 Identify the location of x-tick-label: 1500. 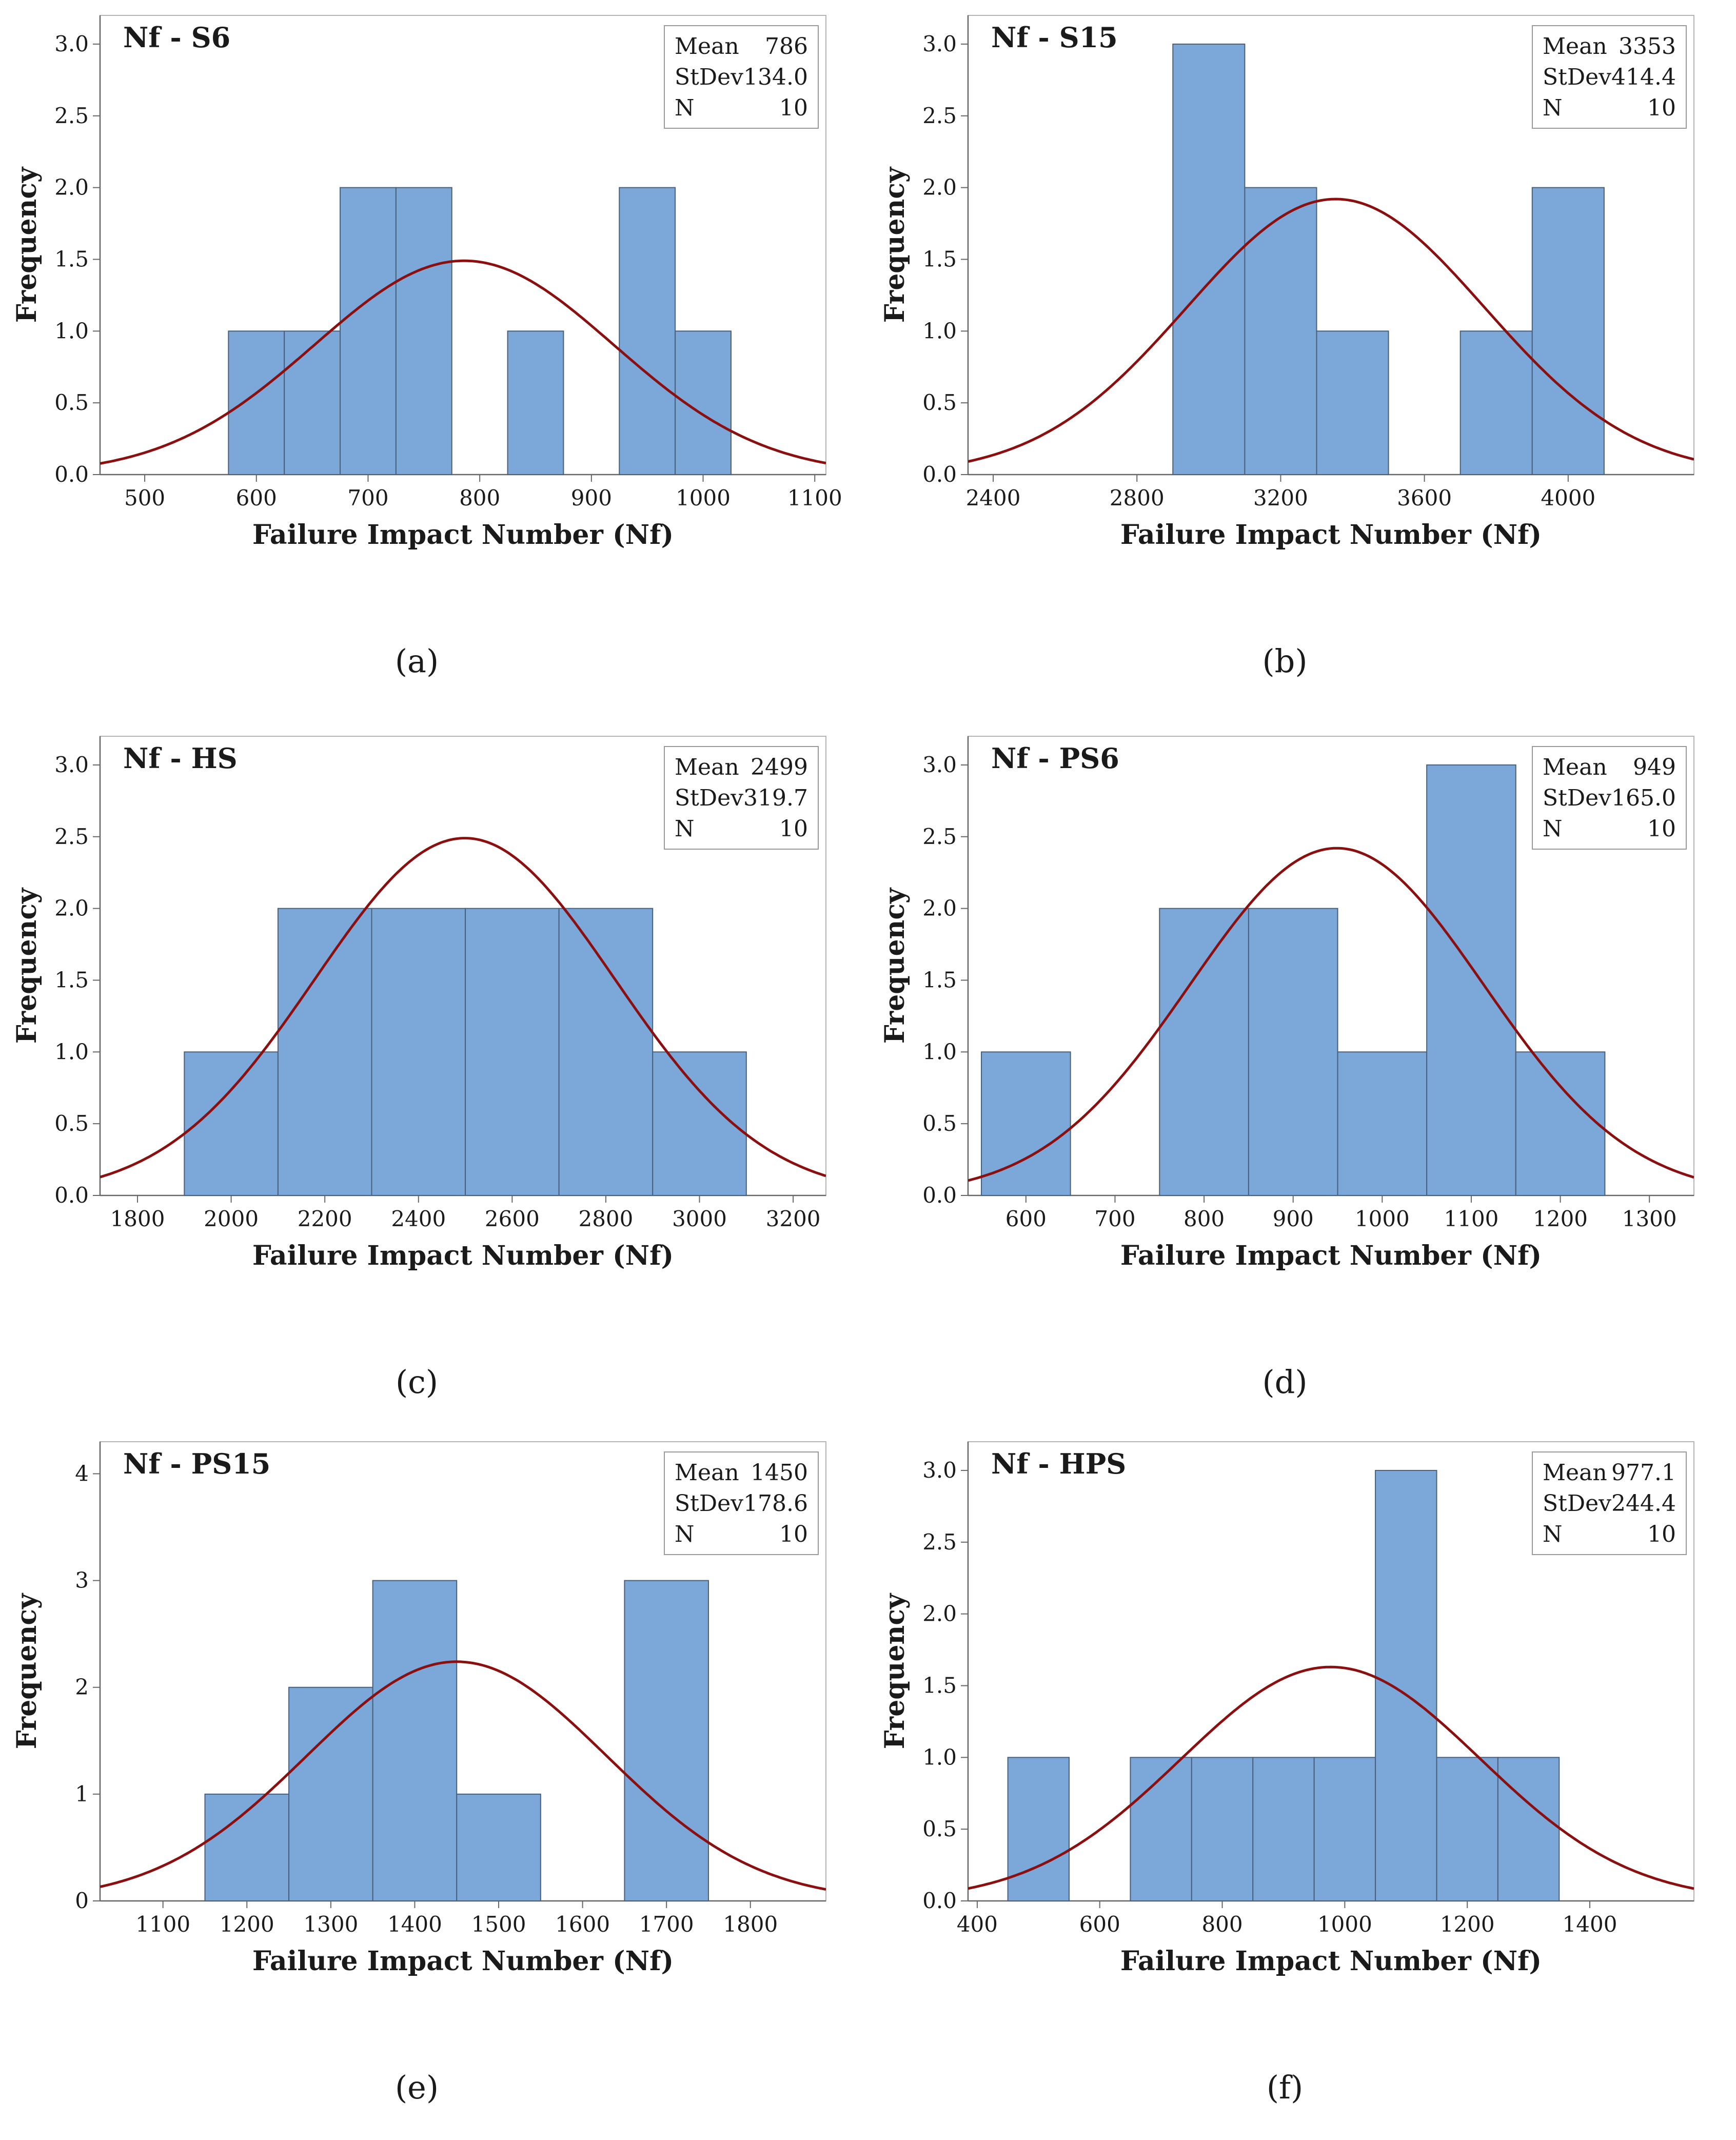
(498, 1924).